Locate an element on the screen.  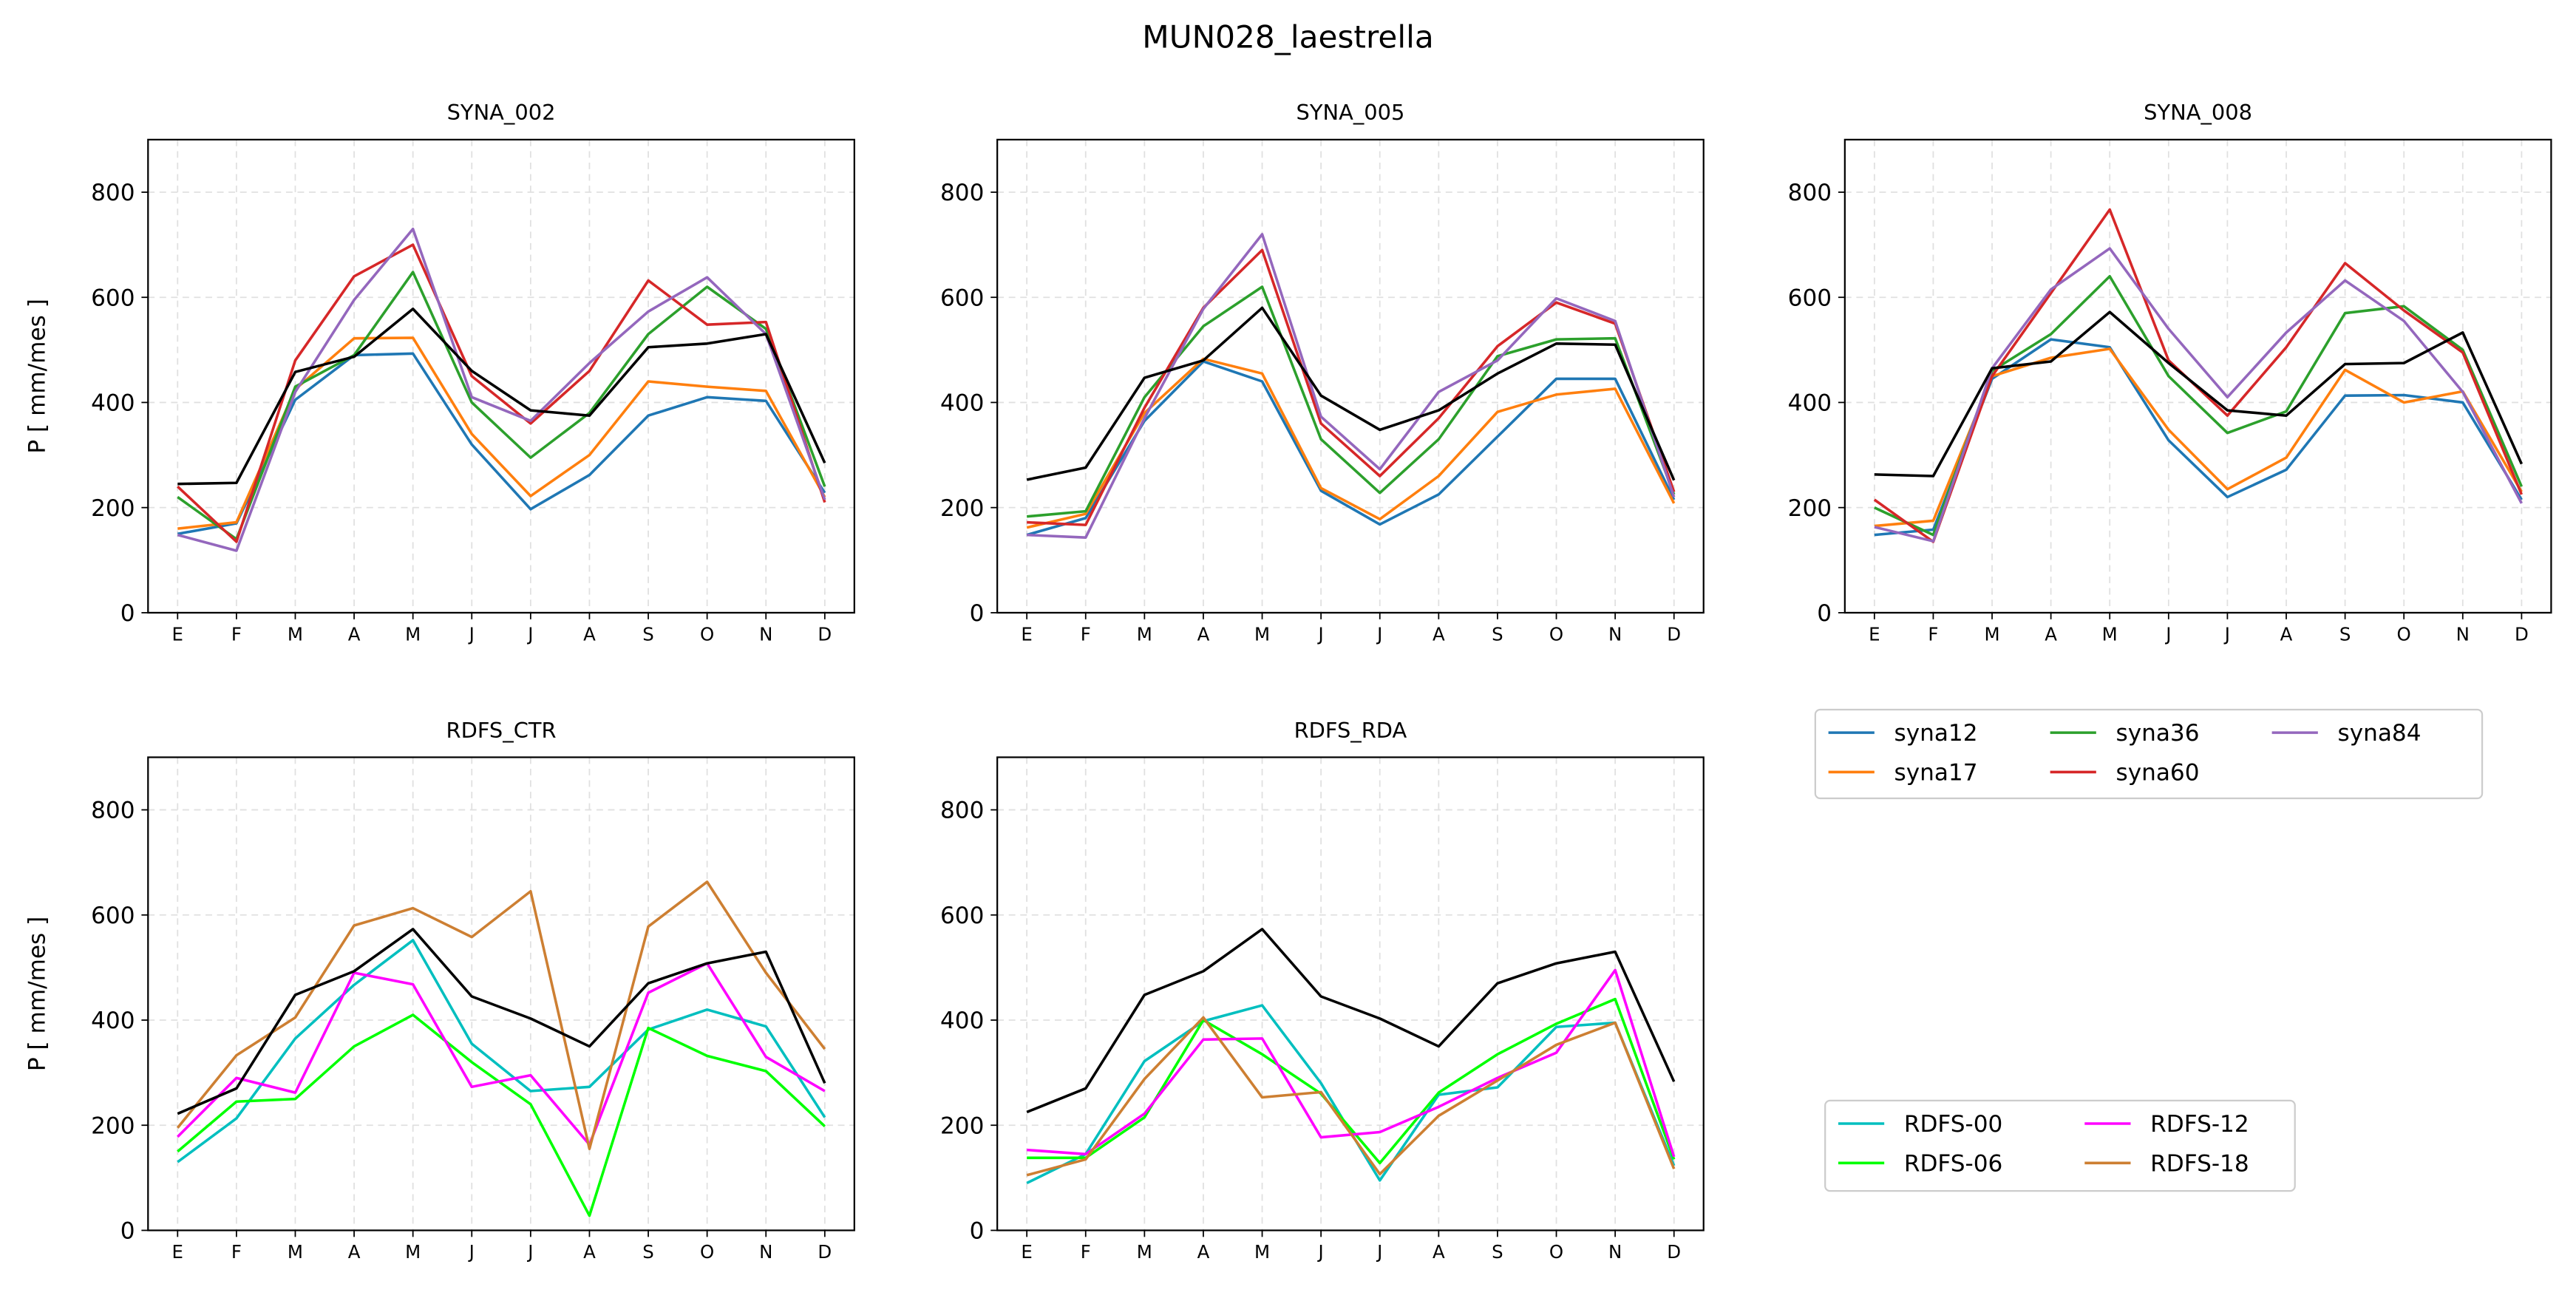
legend-label: RDFS-12 is located at coordinates (2199, 1124).